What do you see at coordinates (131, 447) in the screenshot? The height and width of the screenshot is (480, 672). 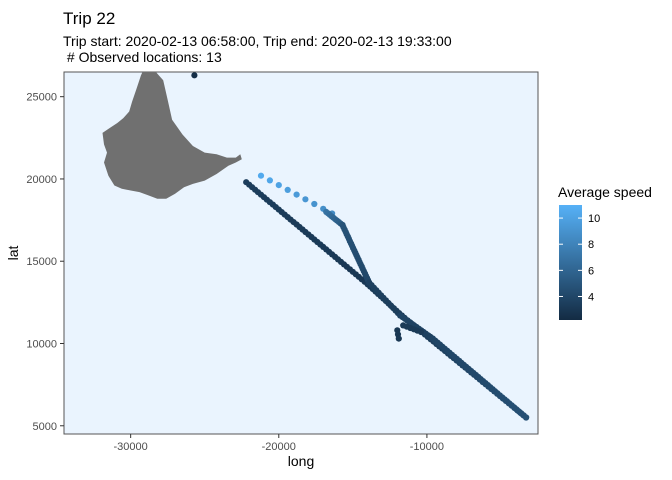 I see `x-tick-label: -30000` at bounding box center [131, 447].